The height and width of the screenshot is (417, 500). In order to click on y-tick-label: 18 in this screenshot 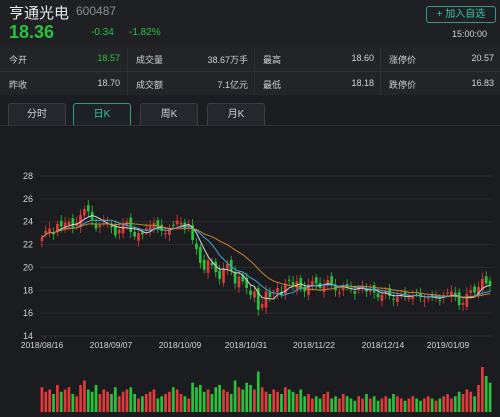, I will do `click(28, 290)`.